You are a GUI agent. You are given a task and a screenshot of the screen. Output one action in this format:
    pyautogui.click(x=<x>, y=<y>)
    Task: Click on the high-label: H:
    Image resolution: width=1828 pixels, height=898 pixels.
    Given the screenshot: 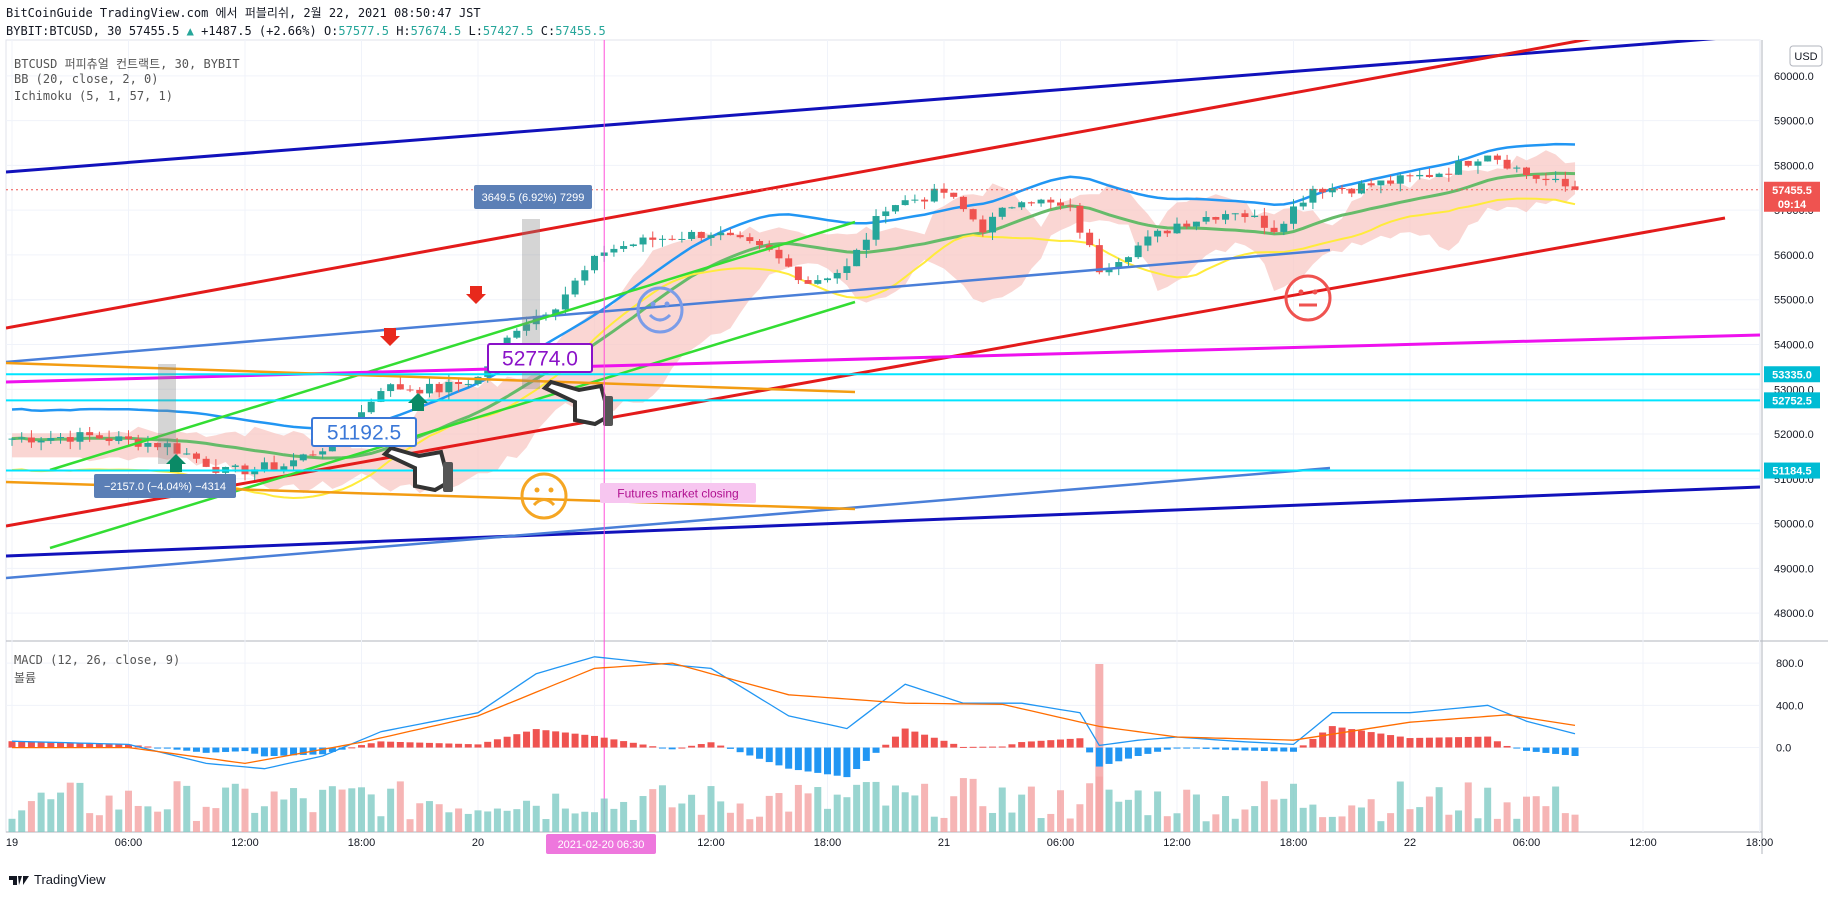 What is the action you would take?
    pyautogui.click(x=403, y=31)
    